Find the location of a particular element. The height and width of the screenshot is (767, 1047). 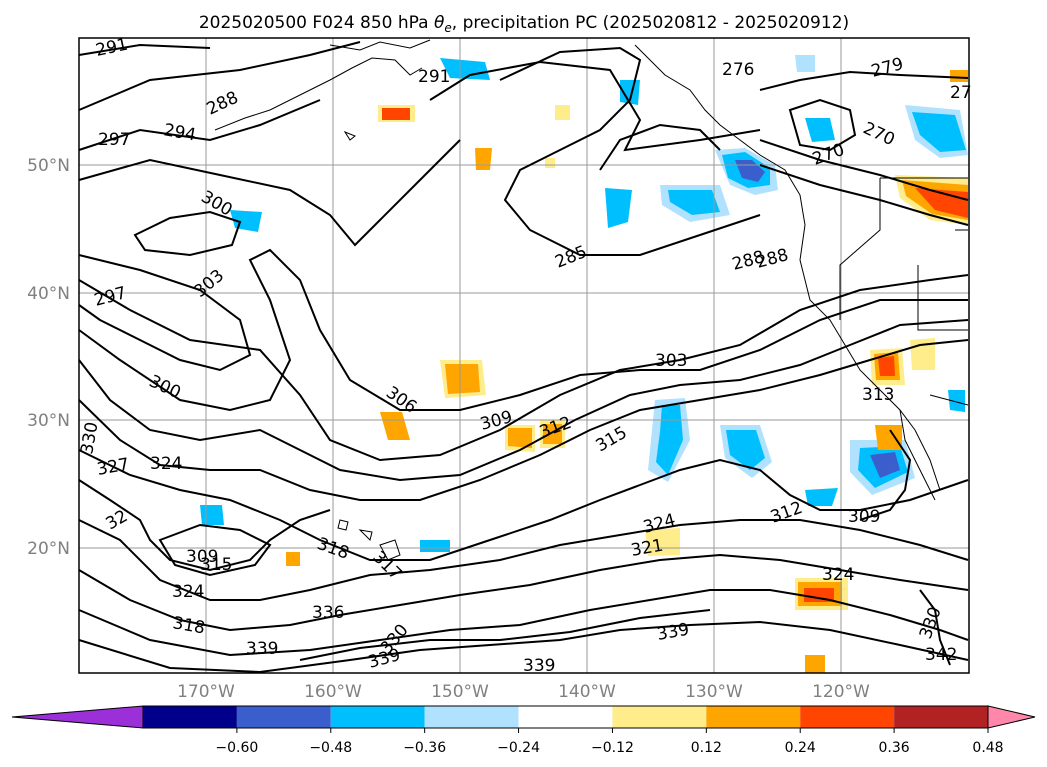

contour-label: 315 is located at coordinates (216, 565).